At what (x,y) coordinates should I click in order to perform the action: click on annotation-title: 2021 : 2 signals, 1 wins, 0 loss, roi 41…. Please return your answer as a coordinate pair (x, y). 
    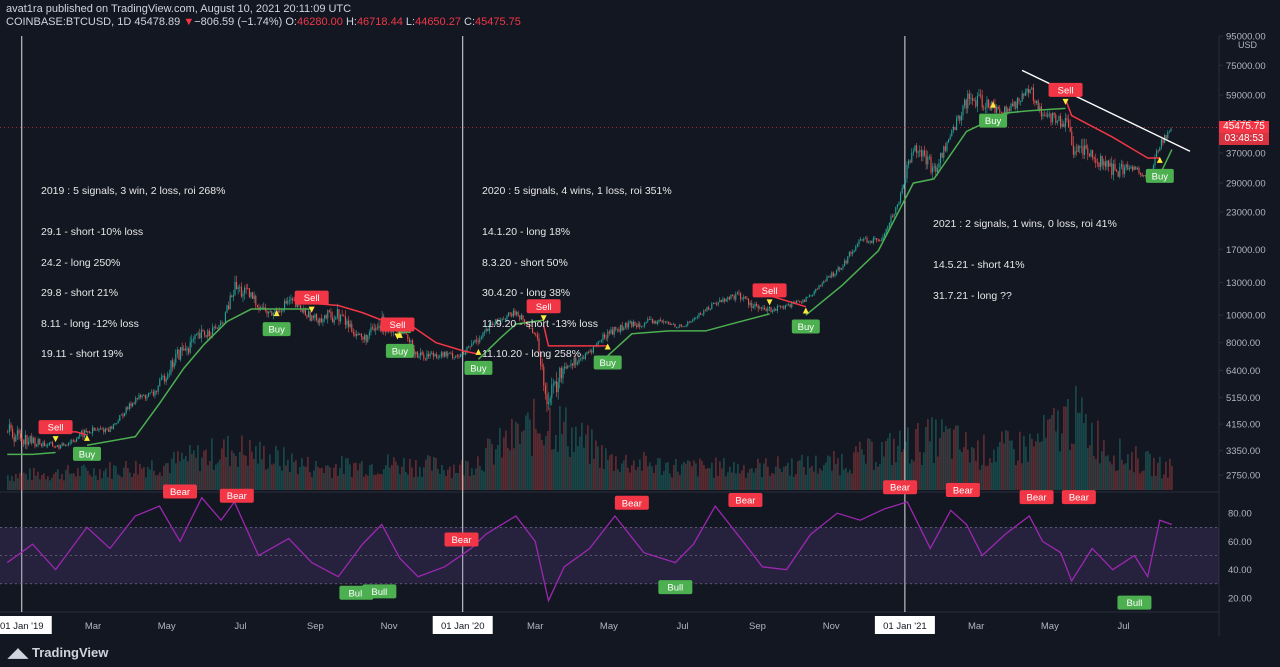
    Looking at the image, I should click on (1025, 224).